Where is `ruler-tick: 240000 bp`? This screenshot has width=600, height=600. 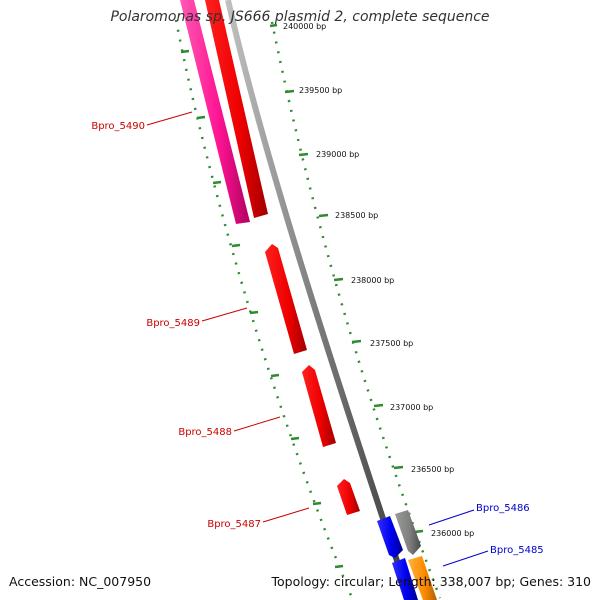
ruler-tick: 240000 bp is located at coordinates (297, 26).